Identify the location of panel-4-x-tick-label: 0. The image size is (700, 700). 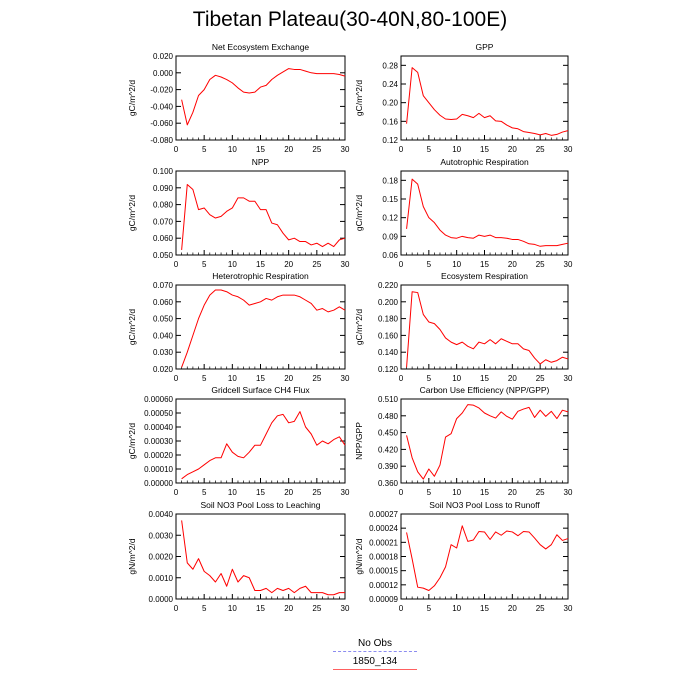
(401, 264).